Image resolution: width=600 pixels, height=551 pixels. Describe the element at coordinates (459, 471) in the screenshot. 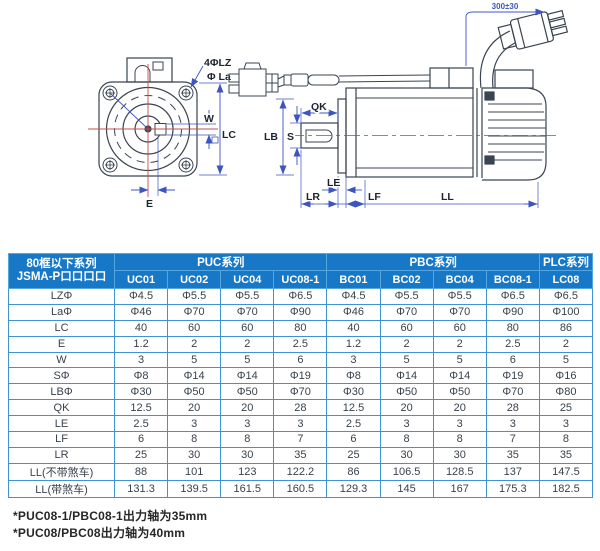

I see `spec-cell: 128.5` at that location.